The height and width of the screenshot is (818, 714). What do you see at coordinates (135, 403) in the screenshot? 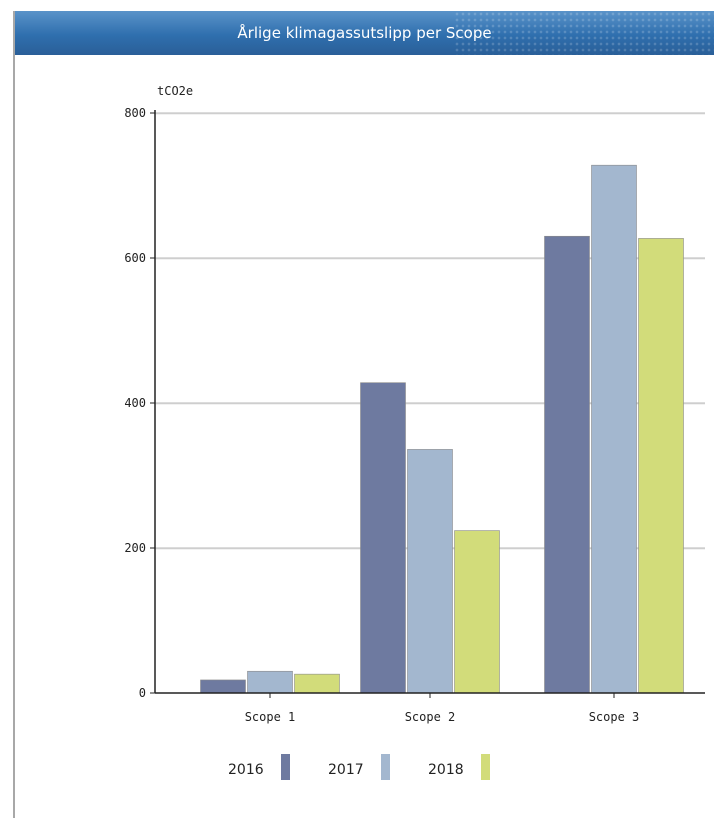
I see `y-tick-label: 400` at bounding box center [135, 403].